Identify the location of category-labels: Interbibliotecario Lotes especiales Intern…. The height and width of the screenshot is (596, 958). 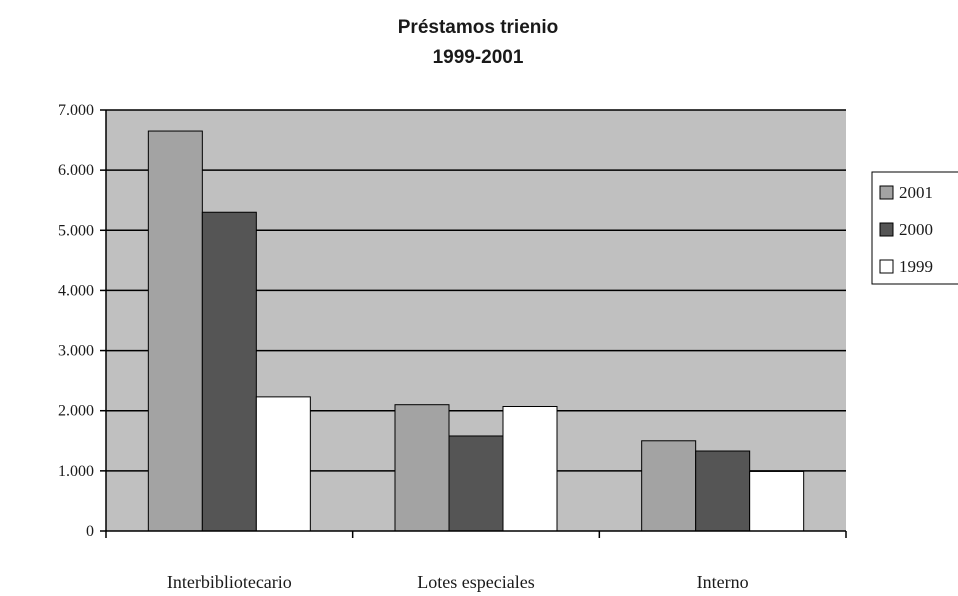
(458, 582).